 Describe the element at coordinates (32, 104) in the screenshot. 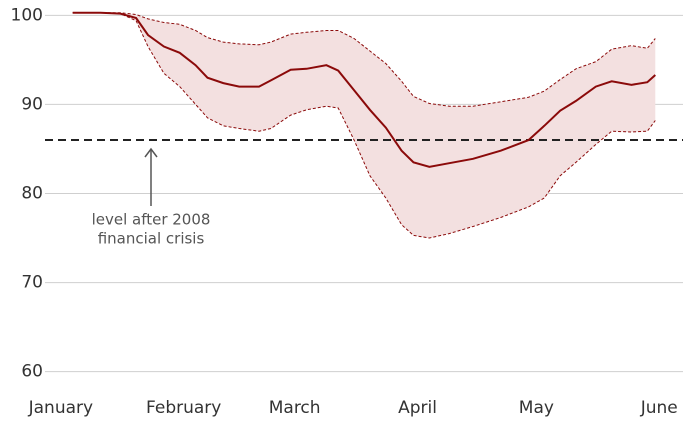

I see `y-tick-label: 90` at that location.